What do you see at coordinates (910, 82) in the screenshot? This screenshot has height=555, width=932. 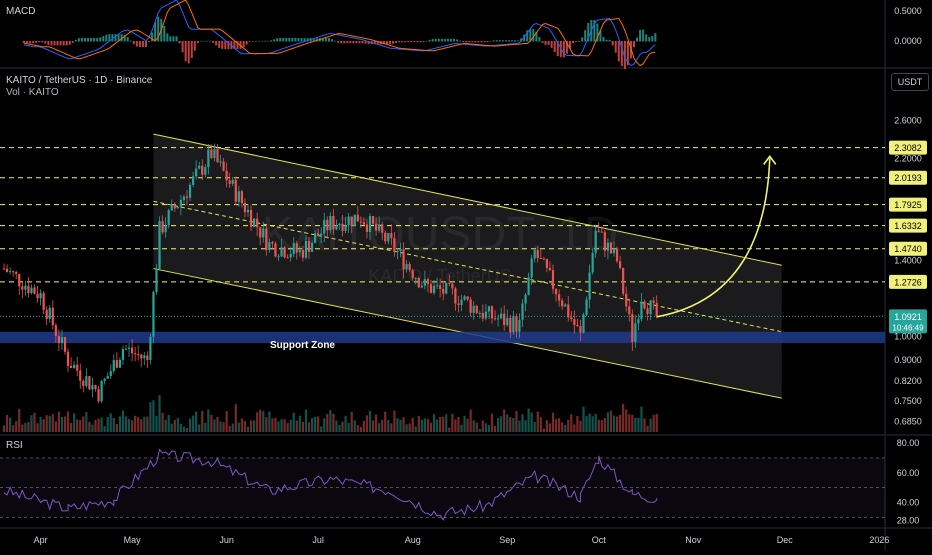 I see `currency-unit-button: USDT` at bounding box center [910, 82].